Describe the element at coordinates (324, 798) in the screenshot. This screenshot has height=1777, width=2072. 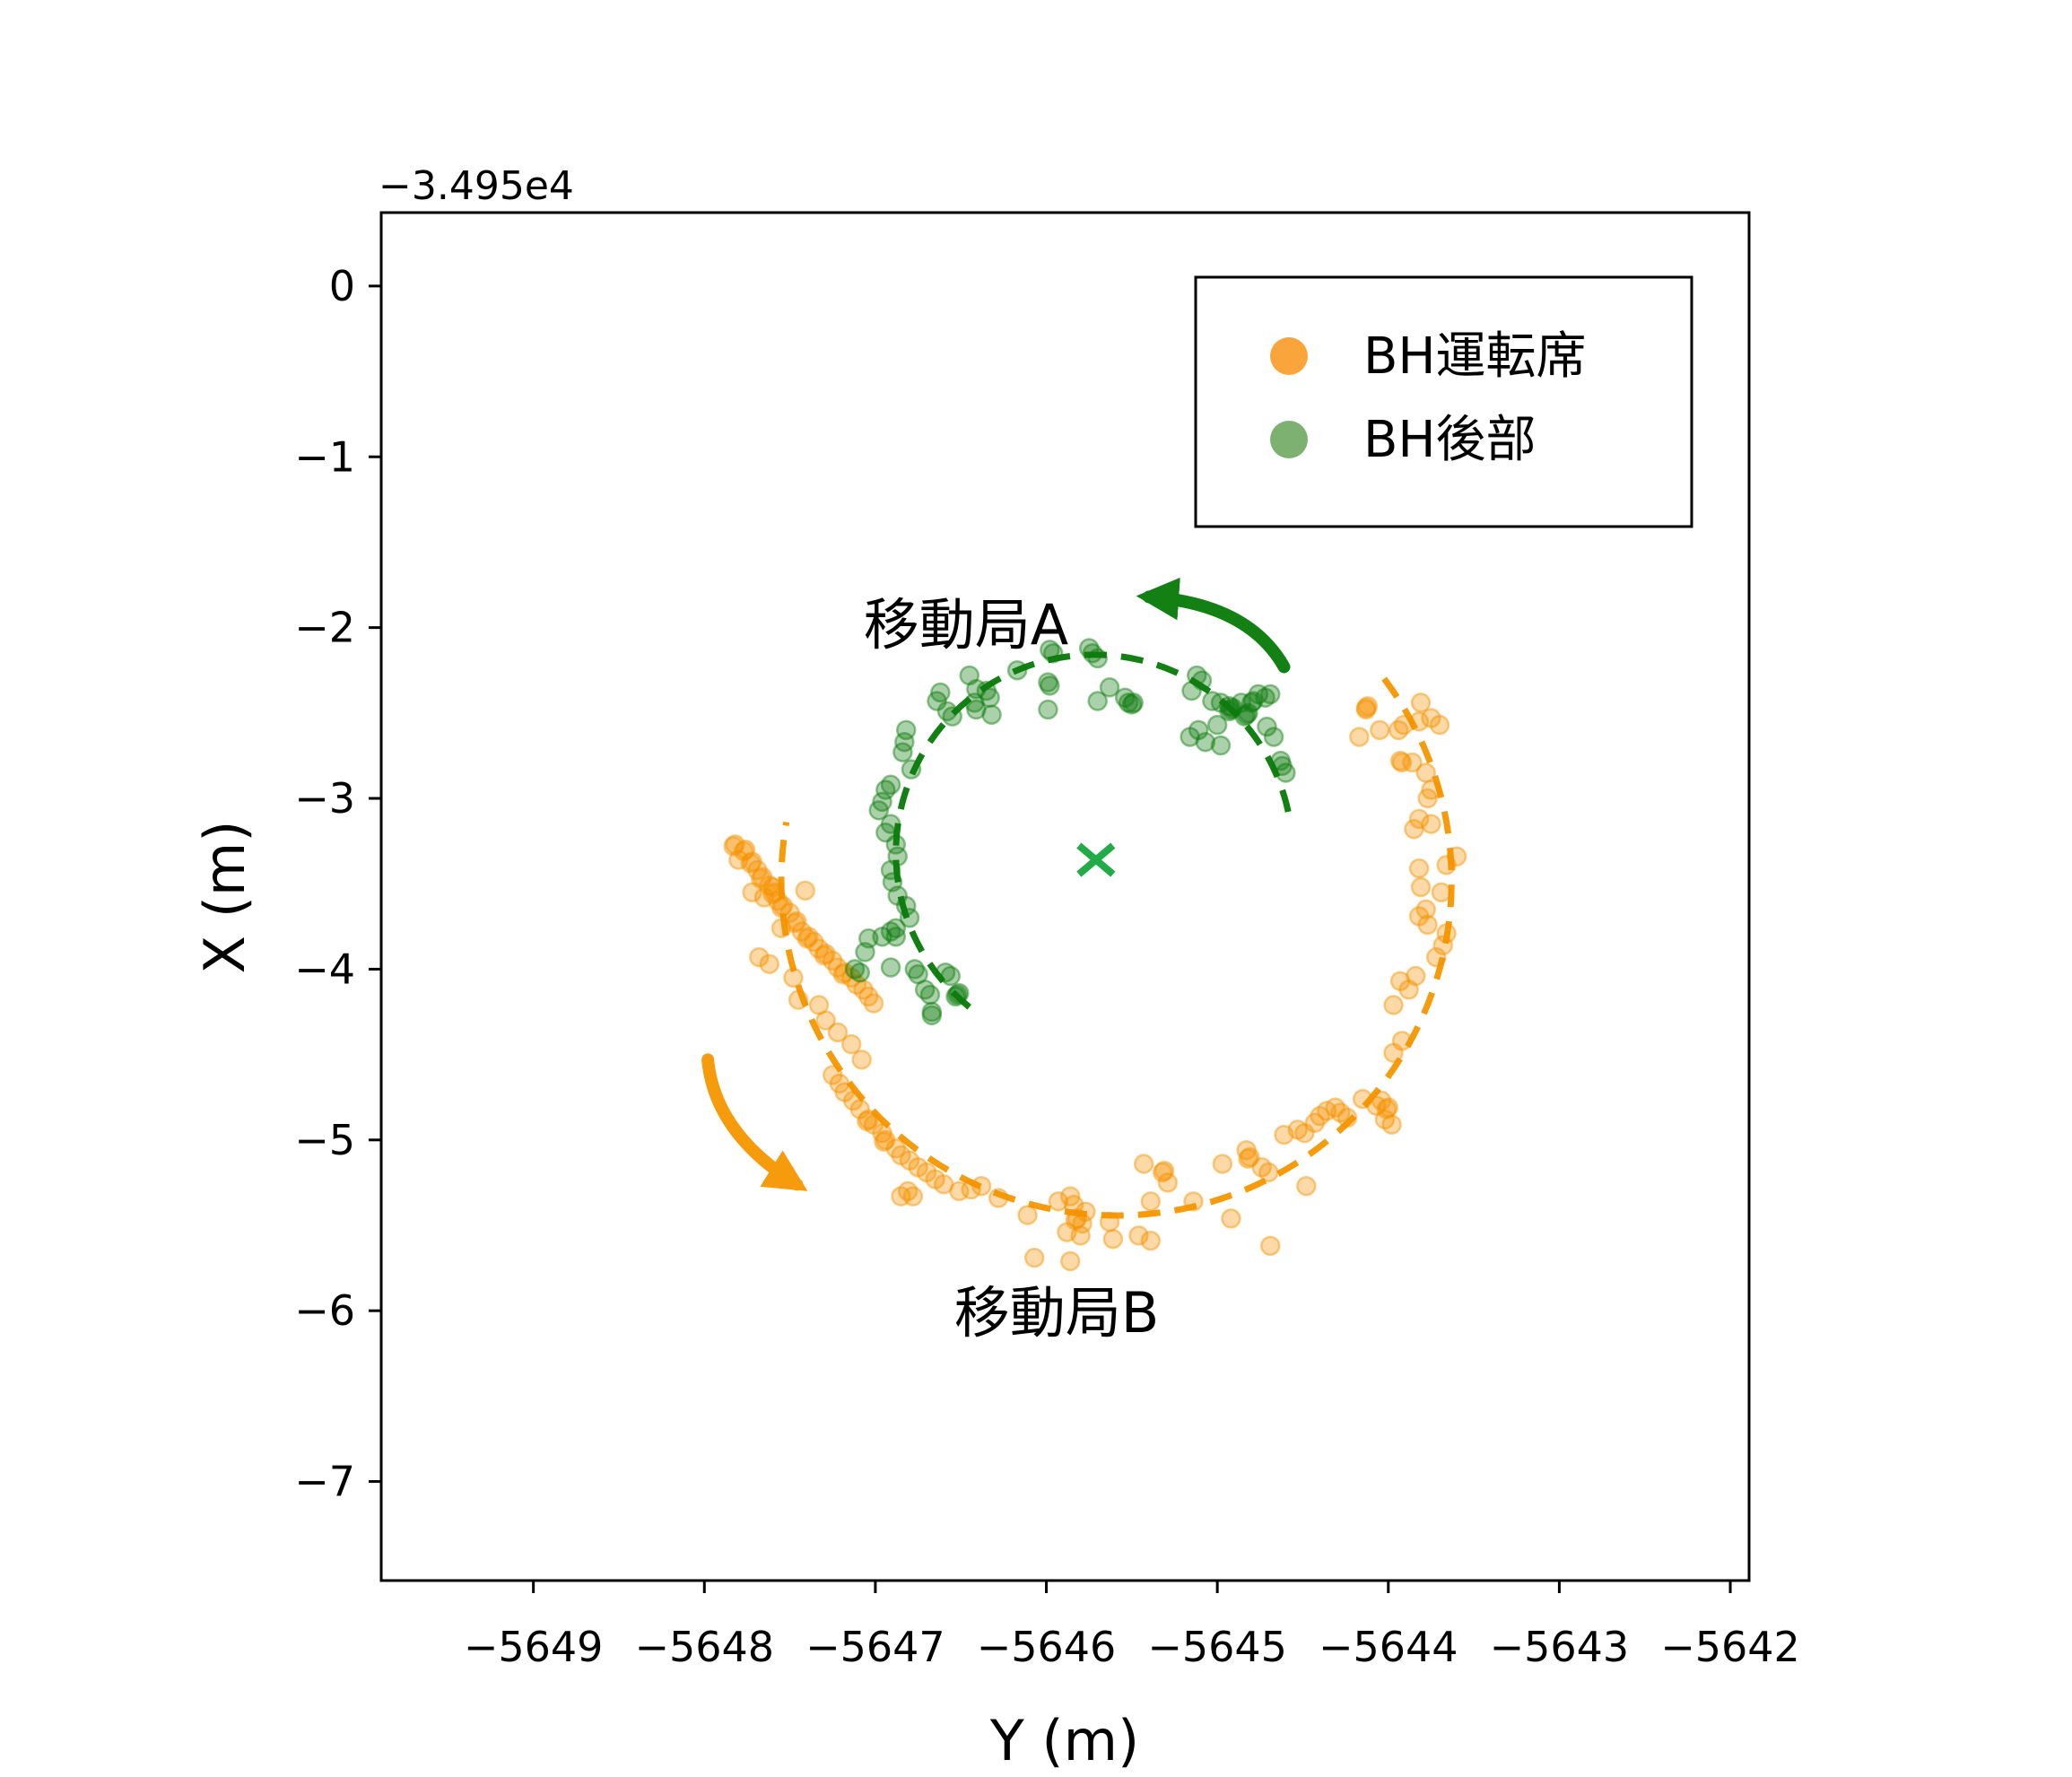
I see `y-tick-label: −3` at that location.